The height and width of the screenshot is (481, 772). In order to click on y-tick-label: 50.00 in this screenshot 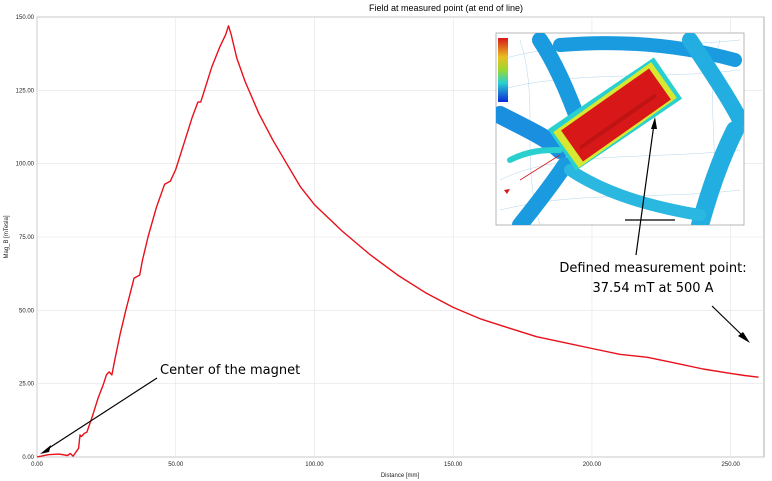, I will do `click(27, 311)`.